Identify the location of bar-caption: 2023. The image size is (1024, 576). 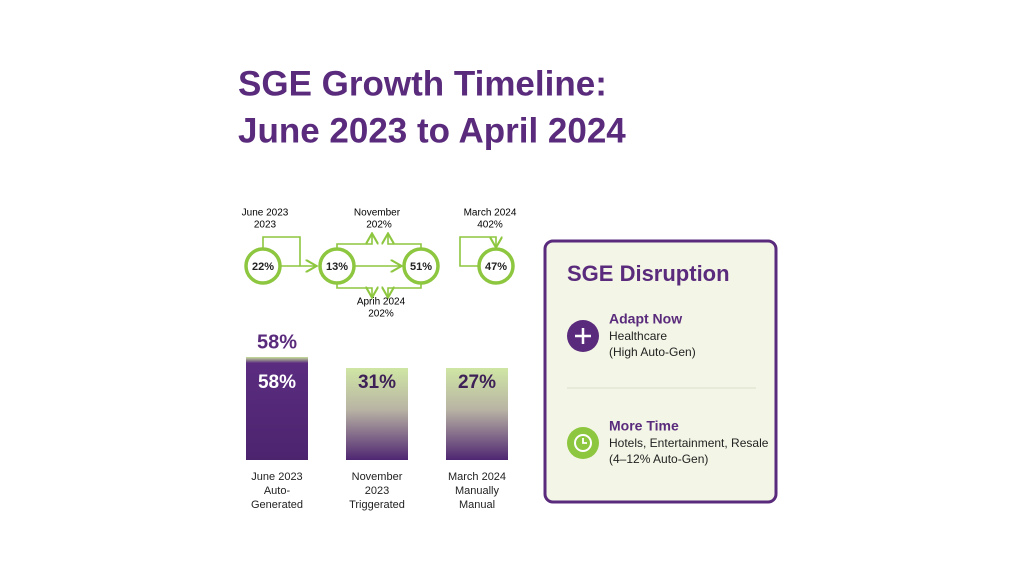
(377, 491).